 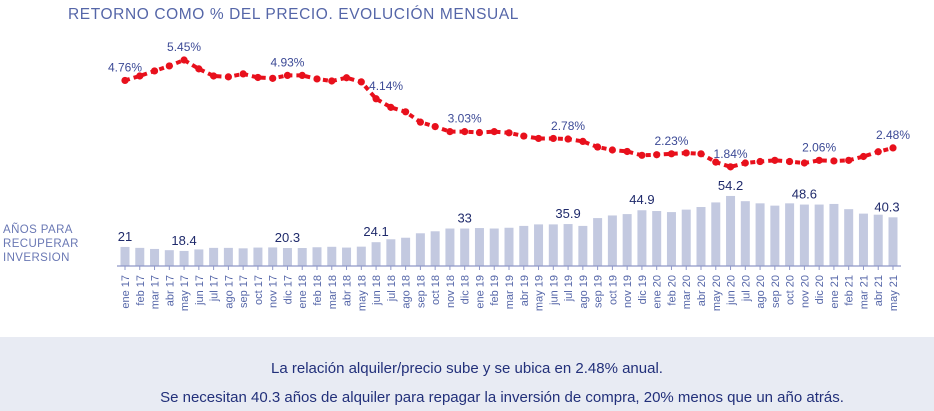 I want to click on bar-data-label: 54.2, so click(x=730, y=185).